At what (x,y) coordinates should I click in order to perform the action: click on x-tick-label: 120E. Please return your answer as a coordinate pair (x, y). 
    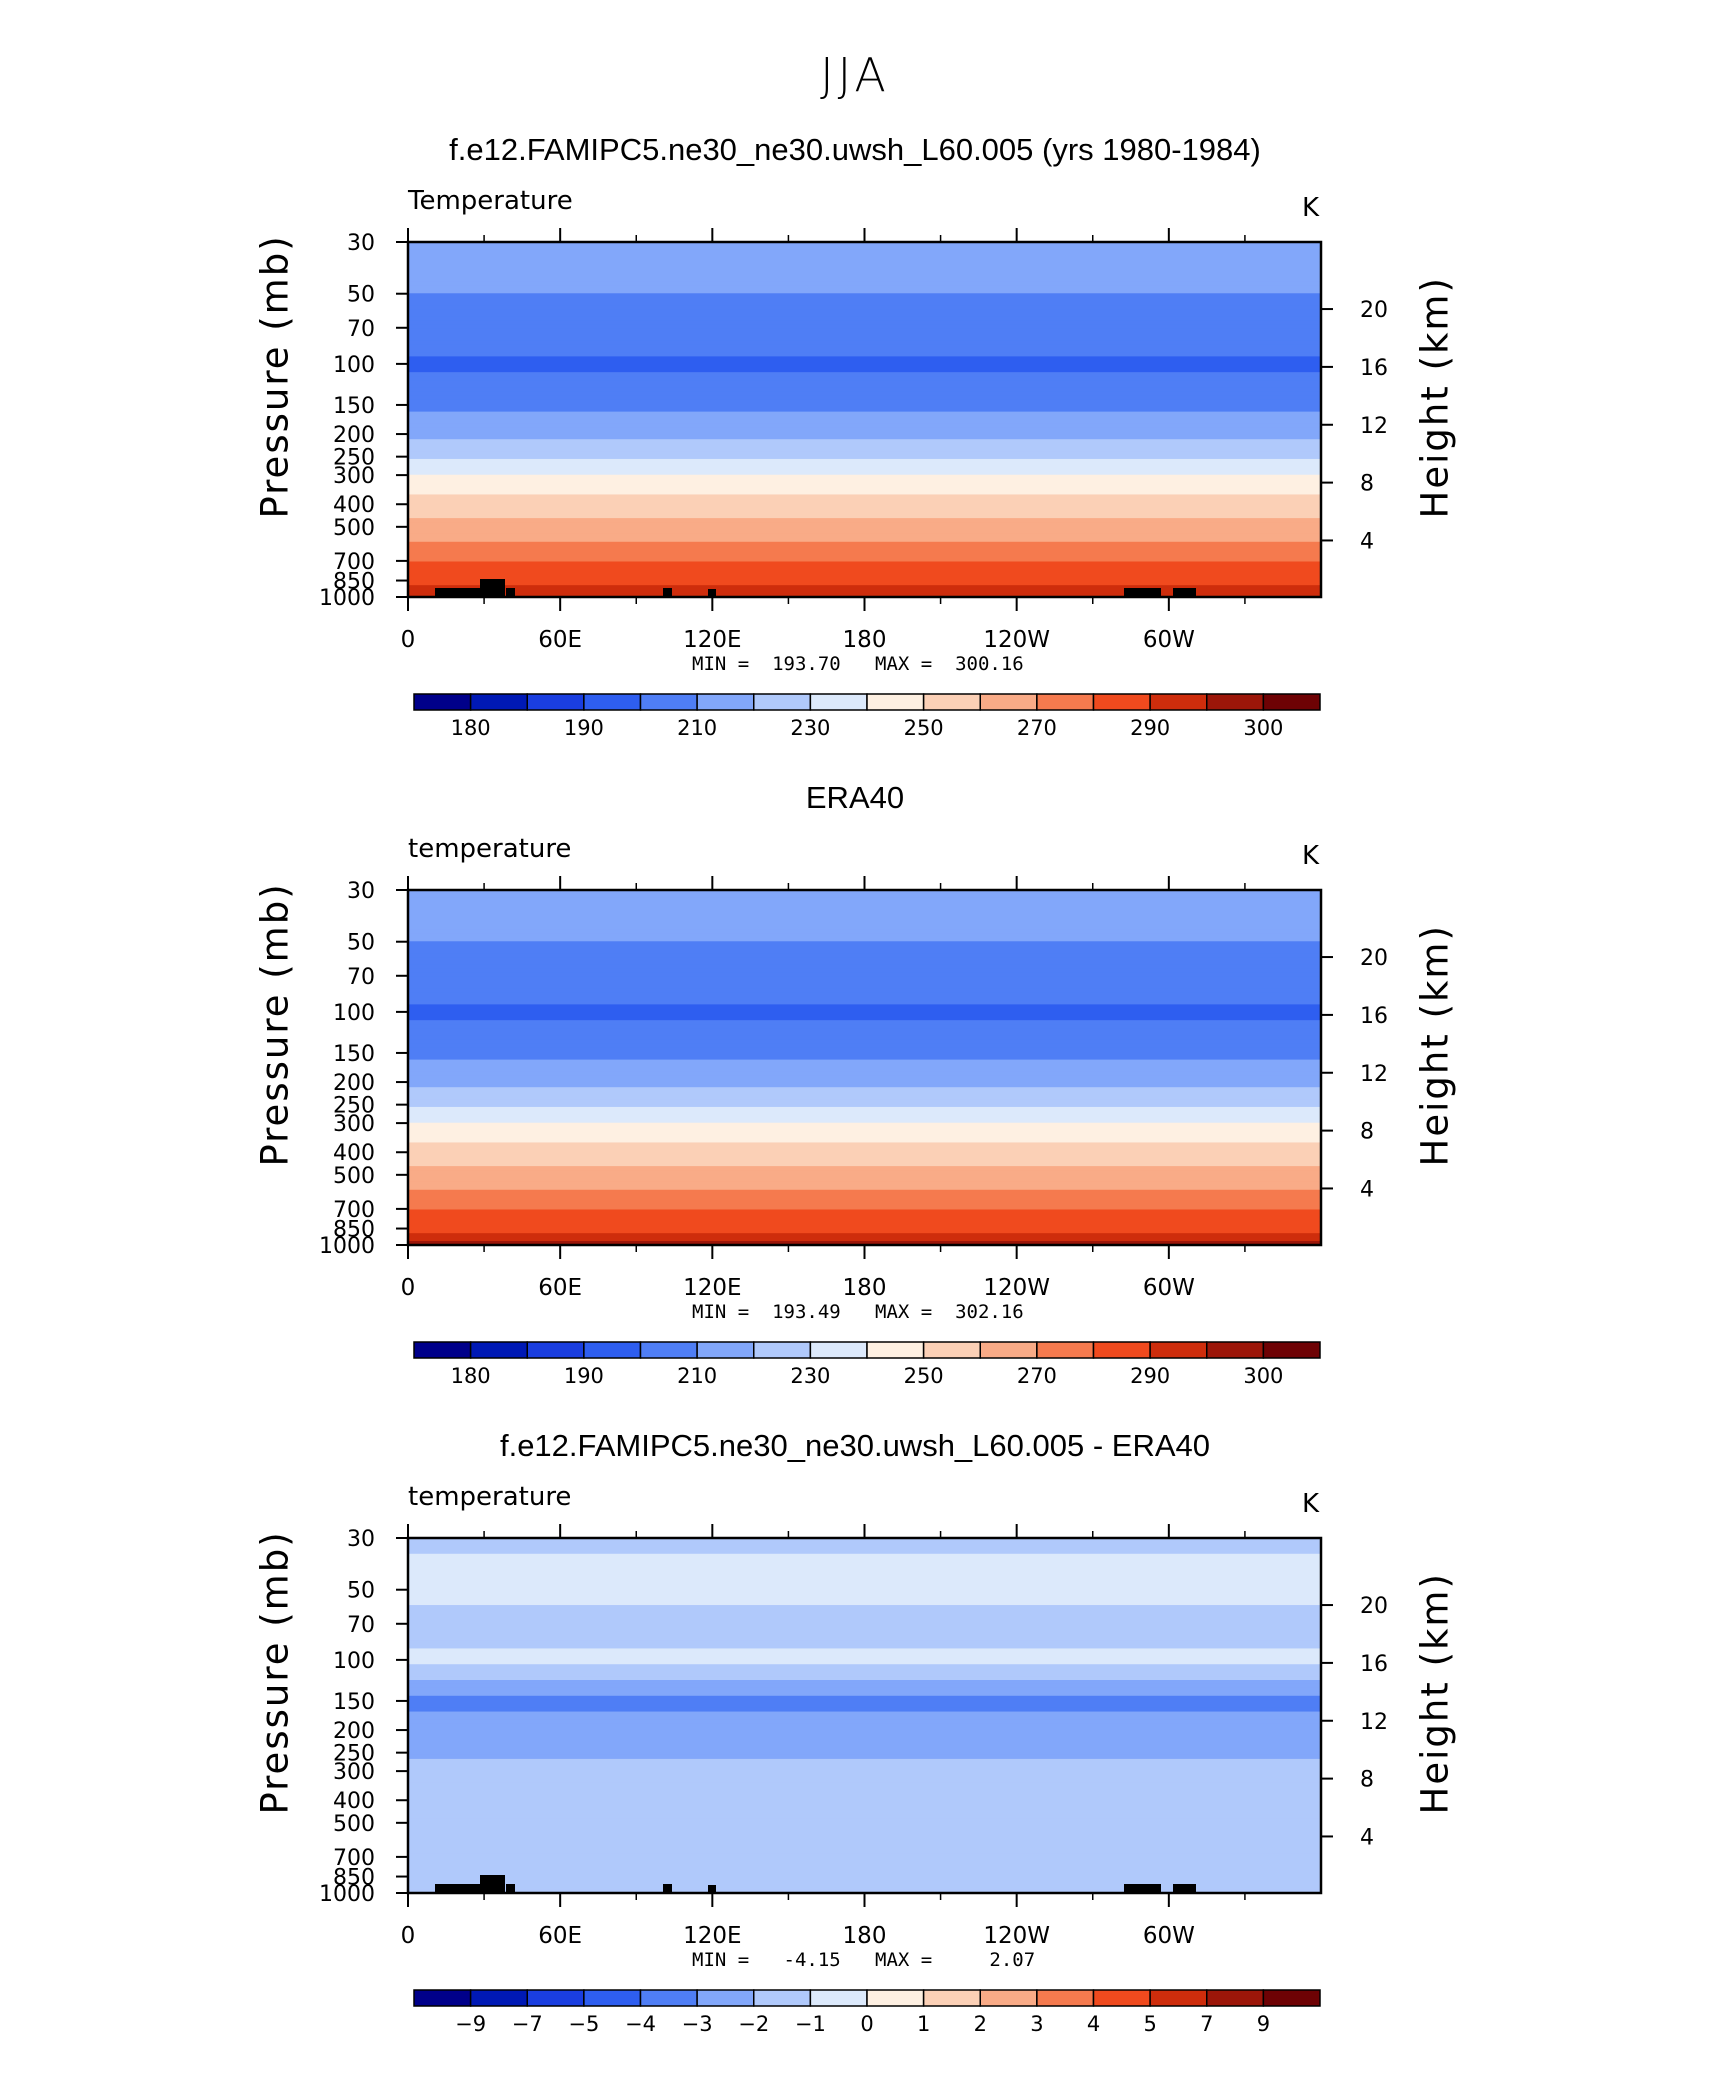
    Looking at the image, I should click on (712, 1288).